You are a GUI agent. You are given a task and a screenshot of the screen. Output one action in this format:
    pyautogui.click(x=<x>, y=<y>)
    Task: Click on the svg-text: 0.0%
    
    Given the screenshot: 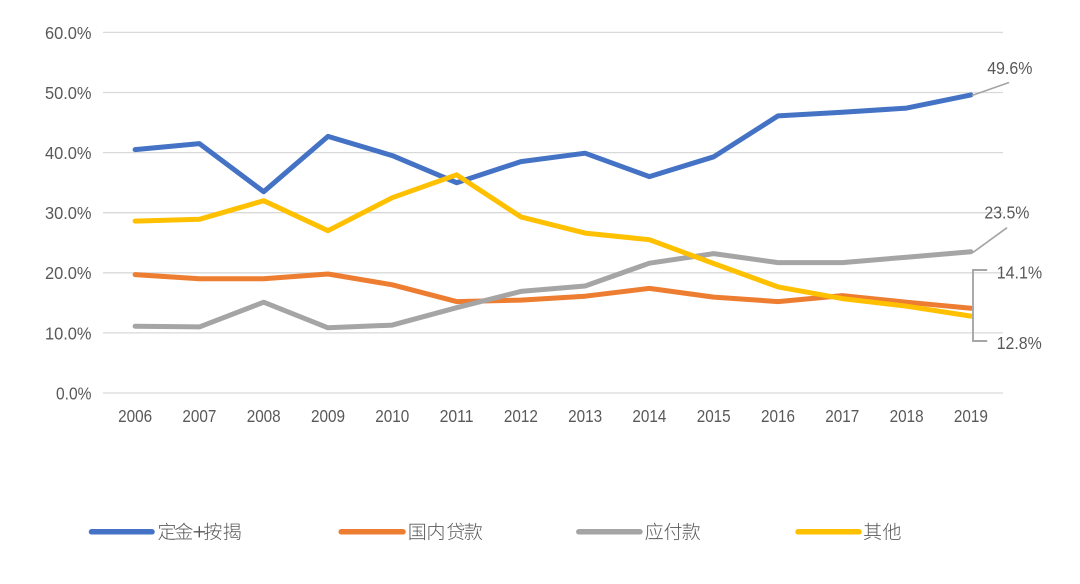 What is the action you would take?
    pyautogui.click(x=74, y=393)
    